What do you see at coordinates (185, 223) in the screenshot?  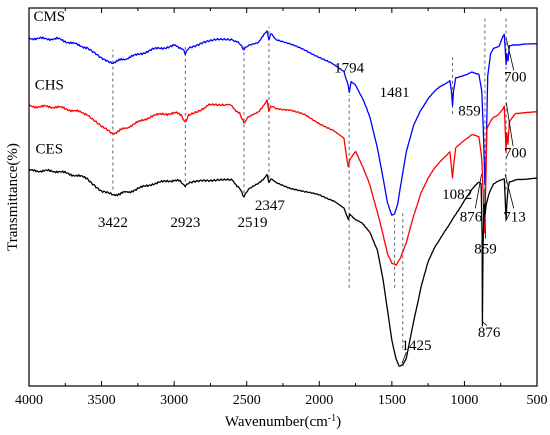 I see `peak-label: 2923` at bounding box center [185, 223].